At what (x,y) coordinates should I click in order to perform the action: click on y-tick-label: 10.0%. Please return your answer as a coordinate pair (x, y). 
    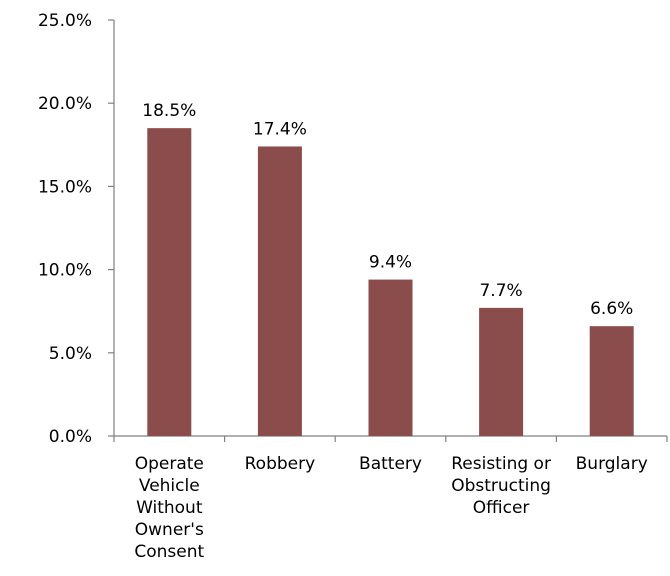
    Looking at the image, I should click on (65, 271).